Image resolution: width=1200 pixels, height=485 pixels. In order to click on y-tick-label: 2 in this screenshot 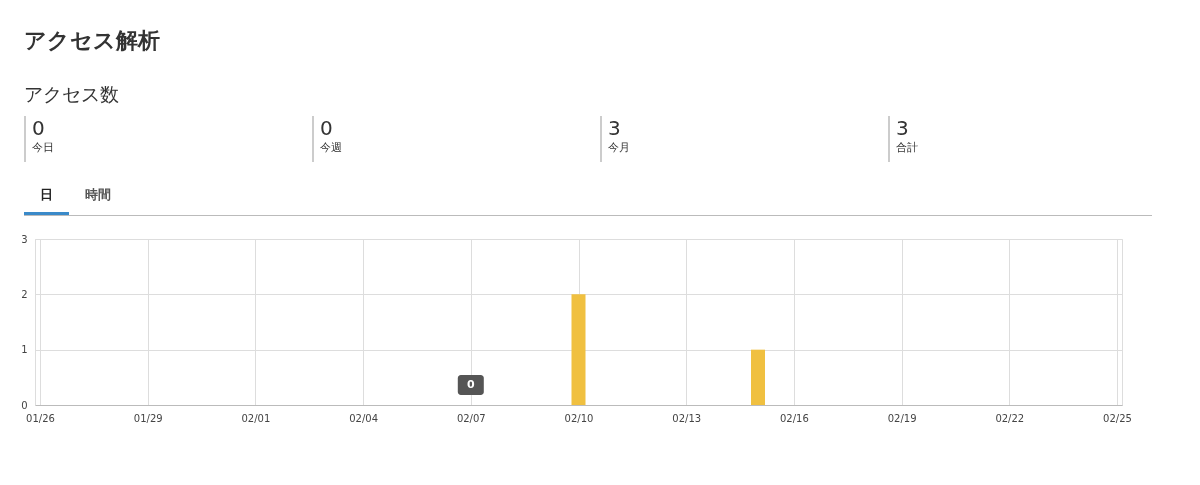, I will do `click(24, 294)`.